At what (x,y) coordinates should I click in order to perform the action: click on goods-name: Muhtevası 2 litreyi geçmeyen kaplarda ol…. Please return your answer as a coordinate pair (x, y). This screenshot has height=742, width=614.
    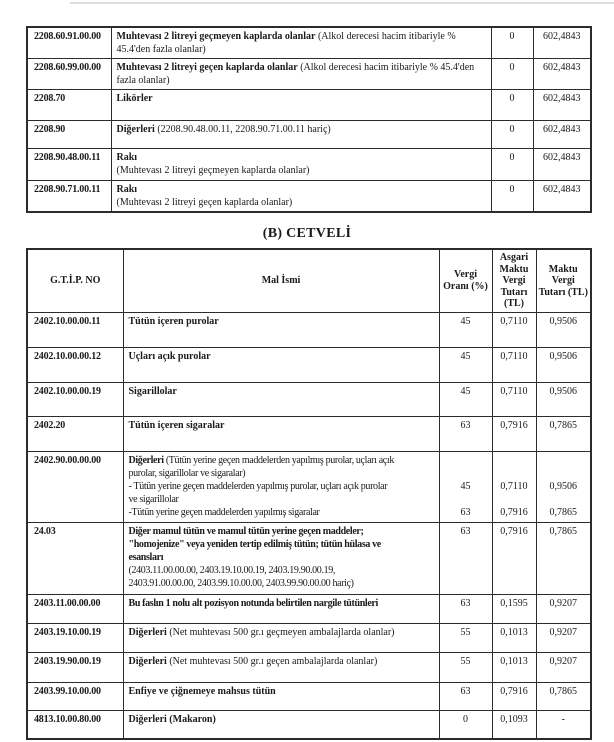
    Looking at the image, I should click on (301, 42).